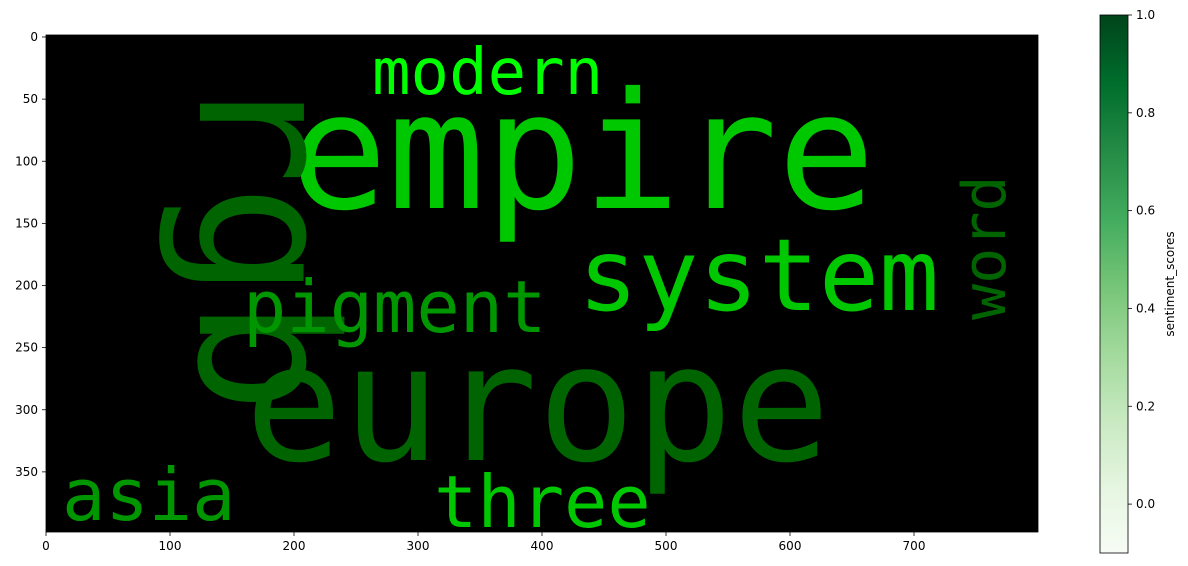 This screenshot has height=566, width=1188. I want to click on x-tick-label: 100, so click(170, 546).